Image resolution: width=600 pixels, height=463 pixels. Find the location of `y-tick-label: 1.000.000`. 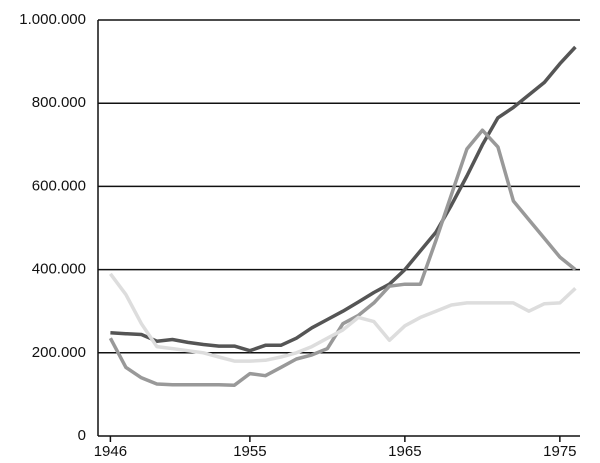

y-tick-label: 1.000.000 is located at coordinates (52, 19).